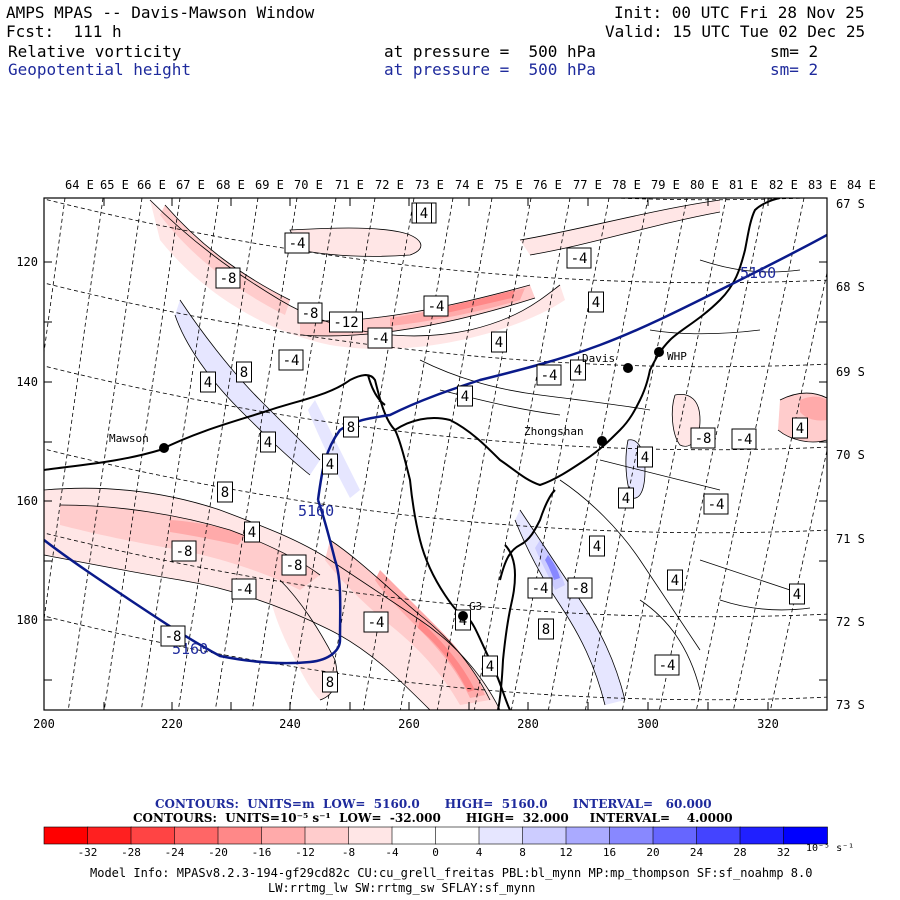  Describe the element at coordinates (850, 455) in the screenshot. I see `latitude-label: 70 S` at that location.